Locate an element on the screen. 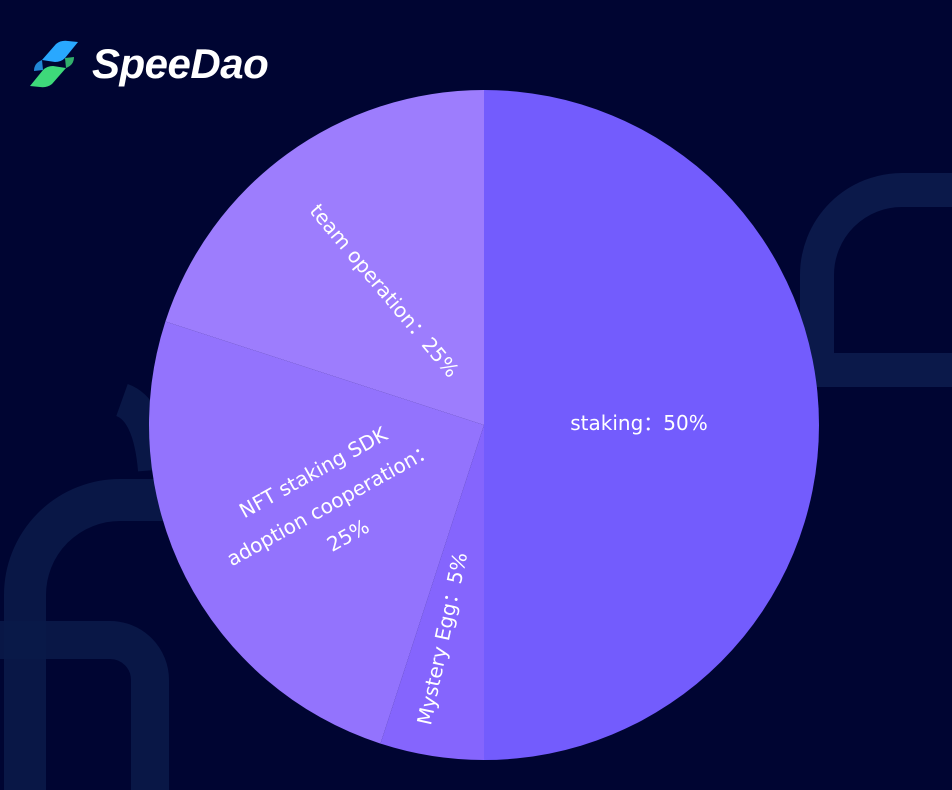 This screenshot has width=952, height=790. pie-slice-team-operation is located at coordinates (325, 257).